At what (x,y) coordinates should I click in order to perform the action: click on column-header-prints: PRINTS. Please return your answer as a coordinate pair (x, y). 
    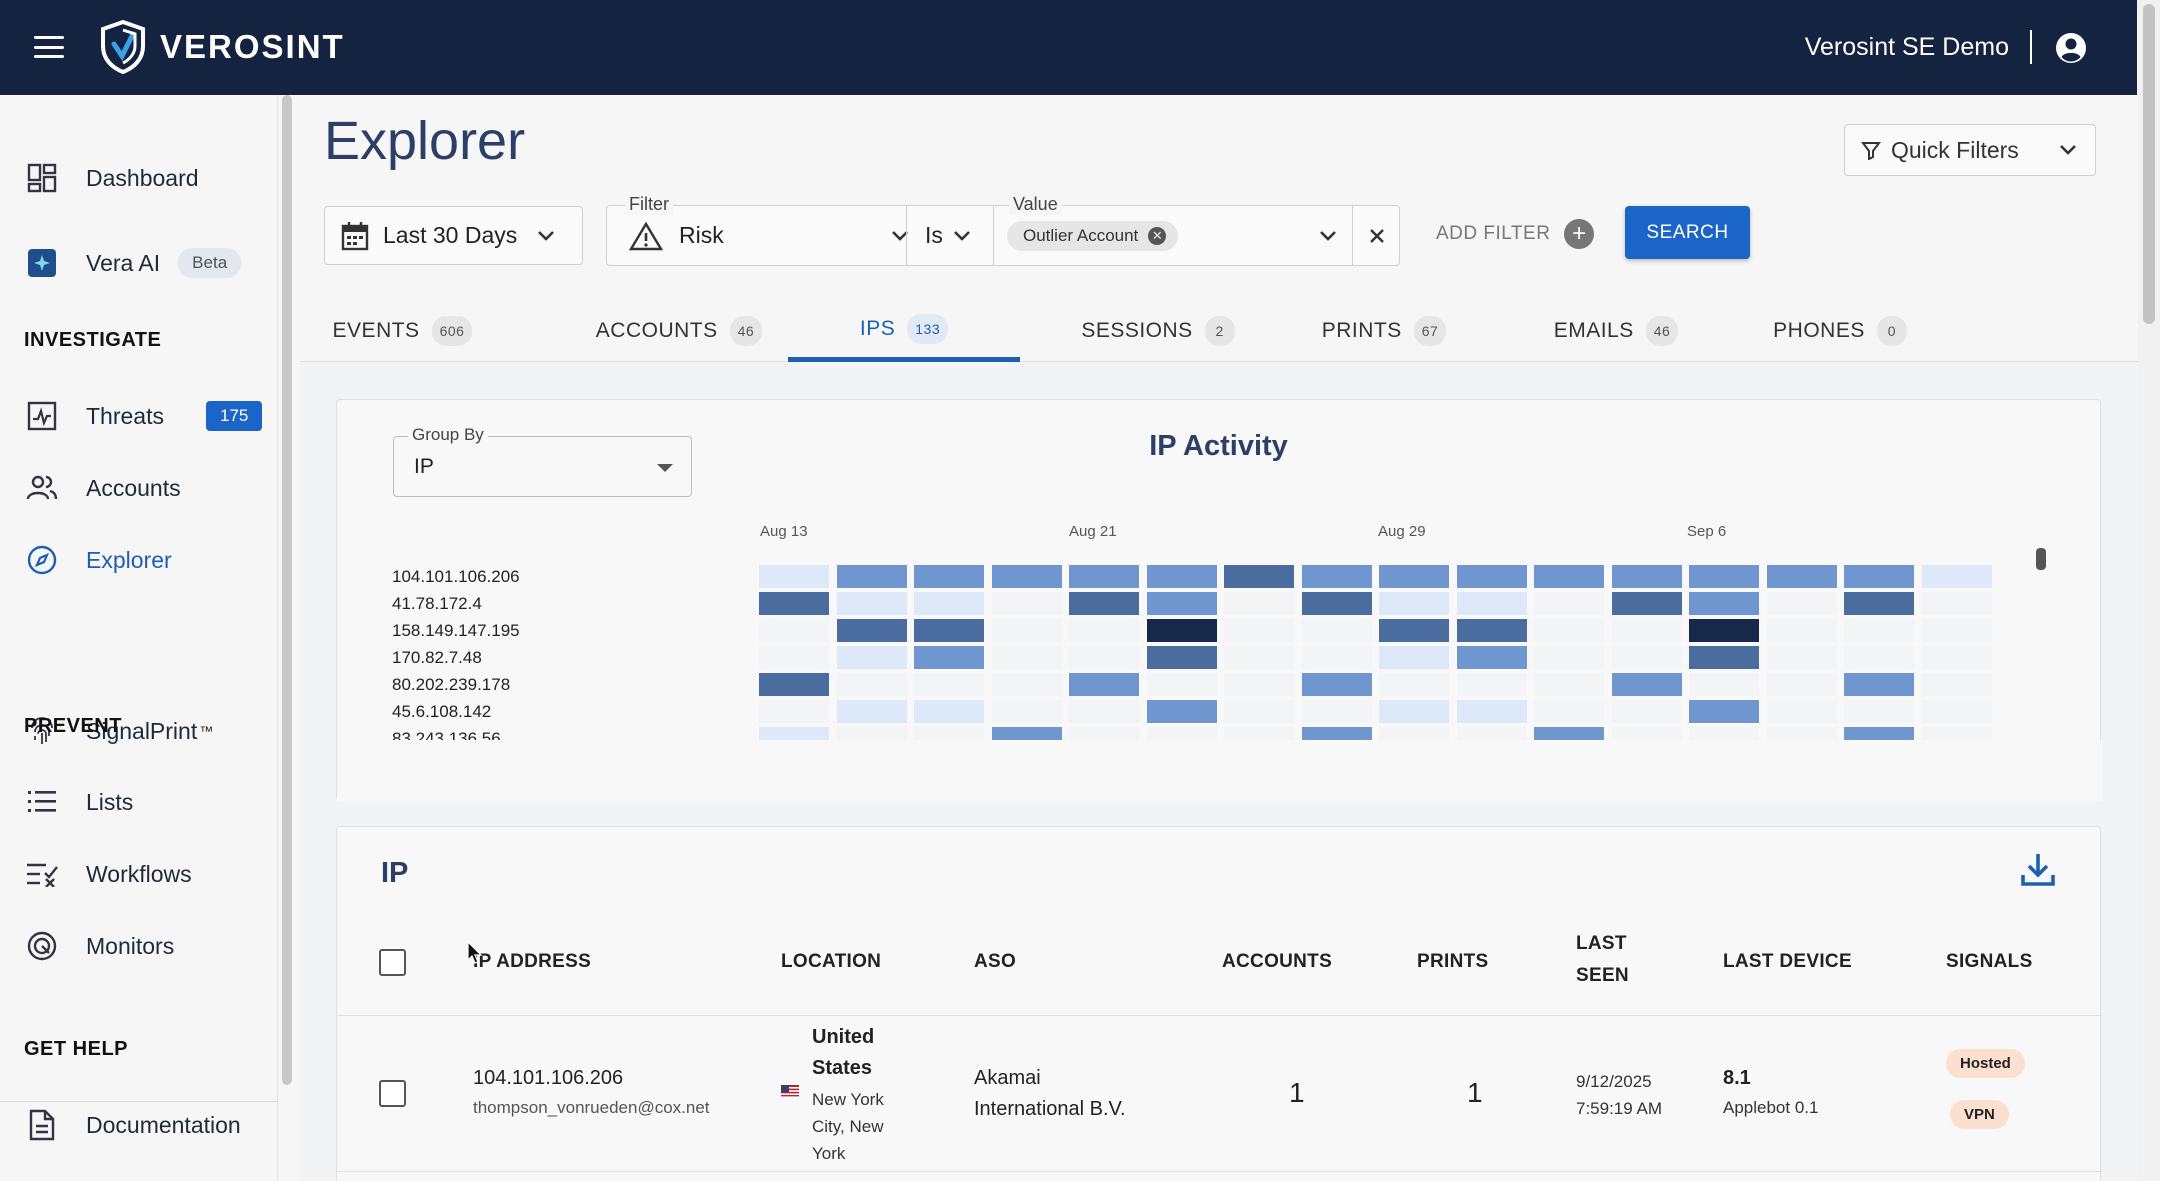
    Looking at the image, I should click on (1453, 961).